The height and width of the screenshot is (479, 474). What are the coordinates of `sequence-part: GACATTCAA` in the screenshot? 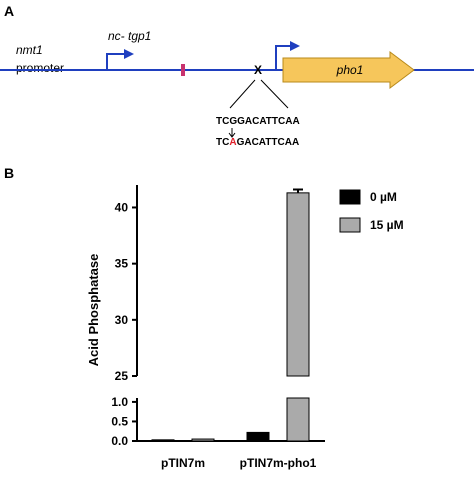 It's located at (268, 142).